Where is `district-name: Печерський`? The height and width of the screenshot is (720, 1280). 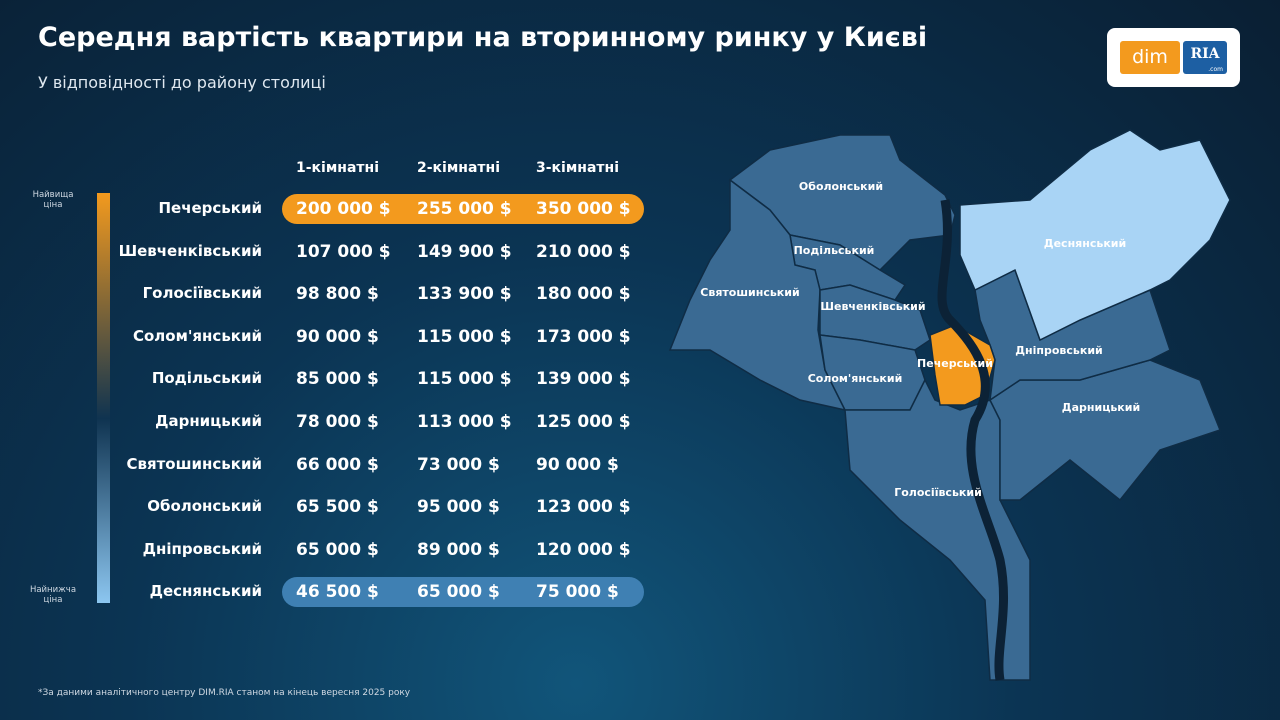 district-name: Печерський is located at coordinates (210, 208).